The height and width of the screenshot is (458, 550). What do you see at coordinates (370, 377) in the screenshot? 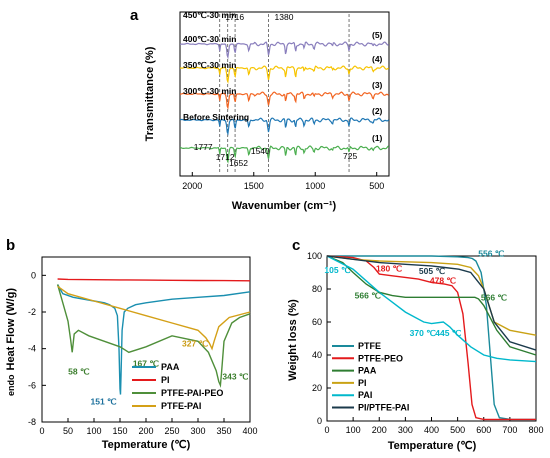
I see `panel-c-legend: PTFE PTFE-PEO PAA PI PAI PI/PTFE-PAI` at bounding box center [370, 377].